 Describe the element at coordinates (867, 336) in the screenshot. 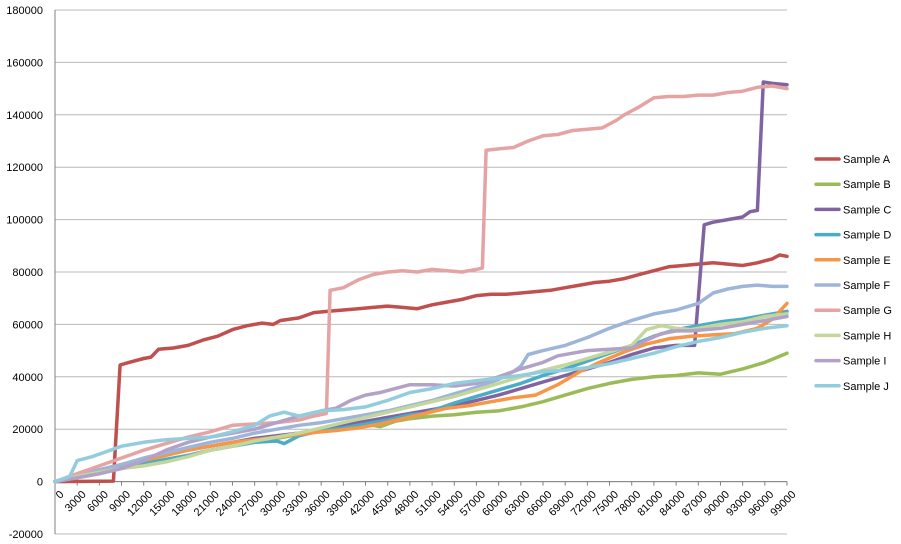

I see `legend-label-sample-h: Sample H` at that location.